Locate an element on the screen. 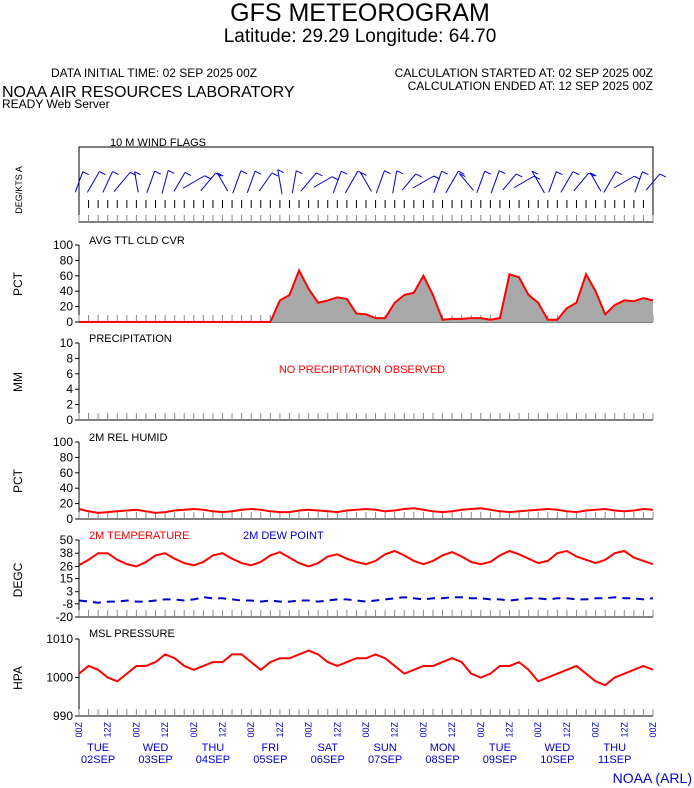 This screenshot has height=788, width=694. chart-subtitle: Latitude: 29.29 Longitude: 64.70 is located at coordinates (360, 36).